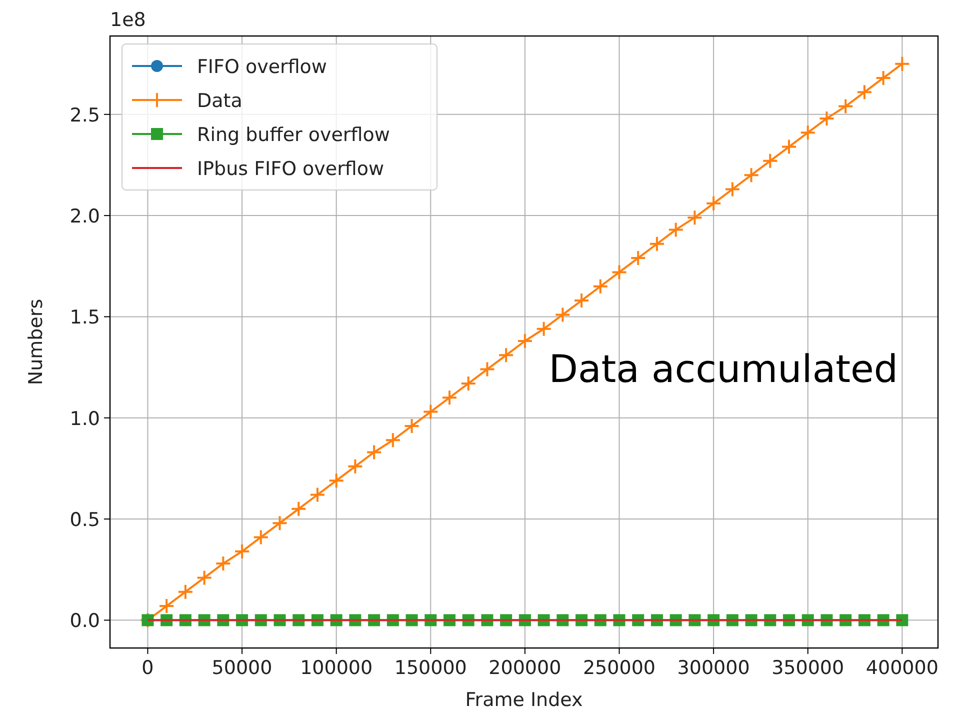  What do you see at coordinates (148, 668) in the screenshot?
I see `x-tick-label: 0` at bounding box center [148, 668].